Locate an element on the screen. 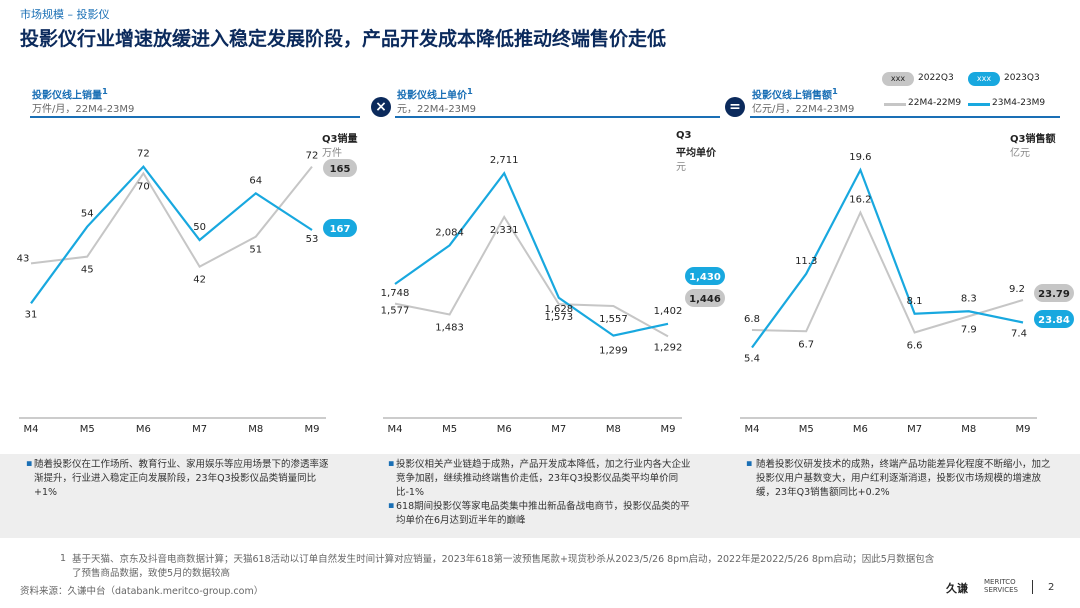 This screenshot has width=1080, height=608. panel3-q3-label: Q3销售额 is located at coordinates (1033, 139).